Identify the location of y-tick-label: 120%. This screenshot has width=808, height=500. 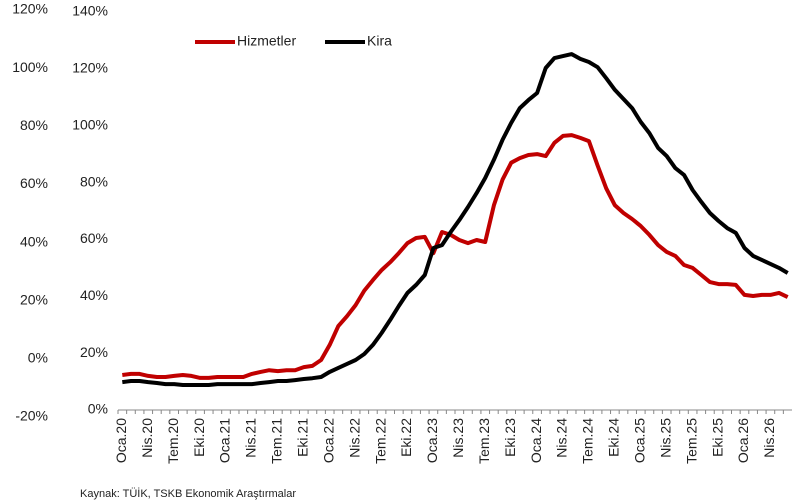
(90, 68).